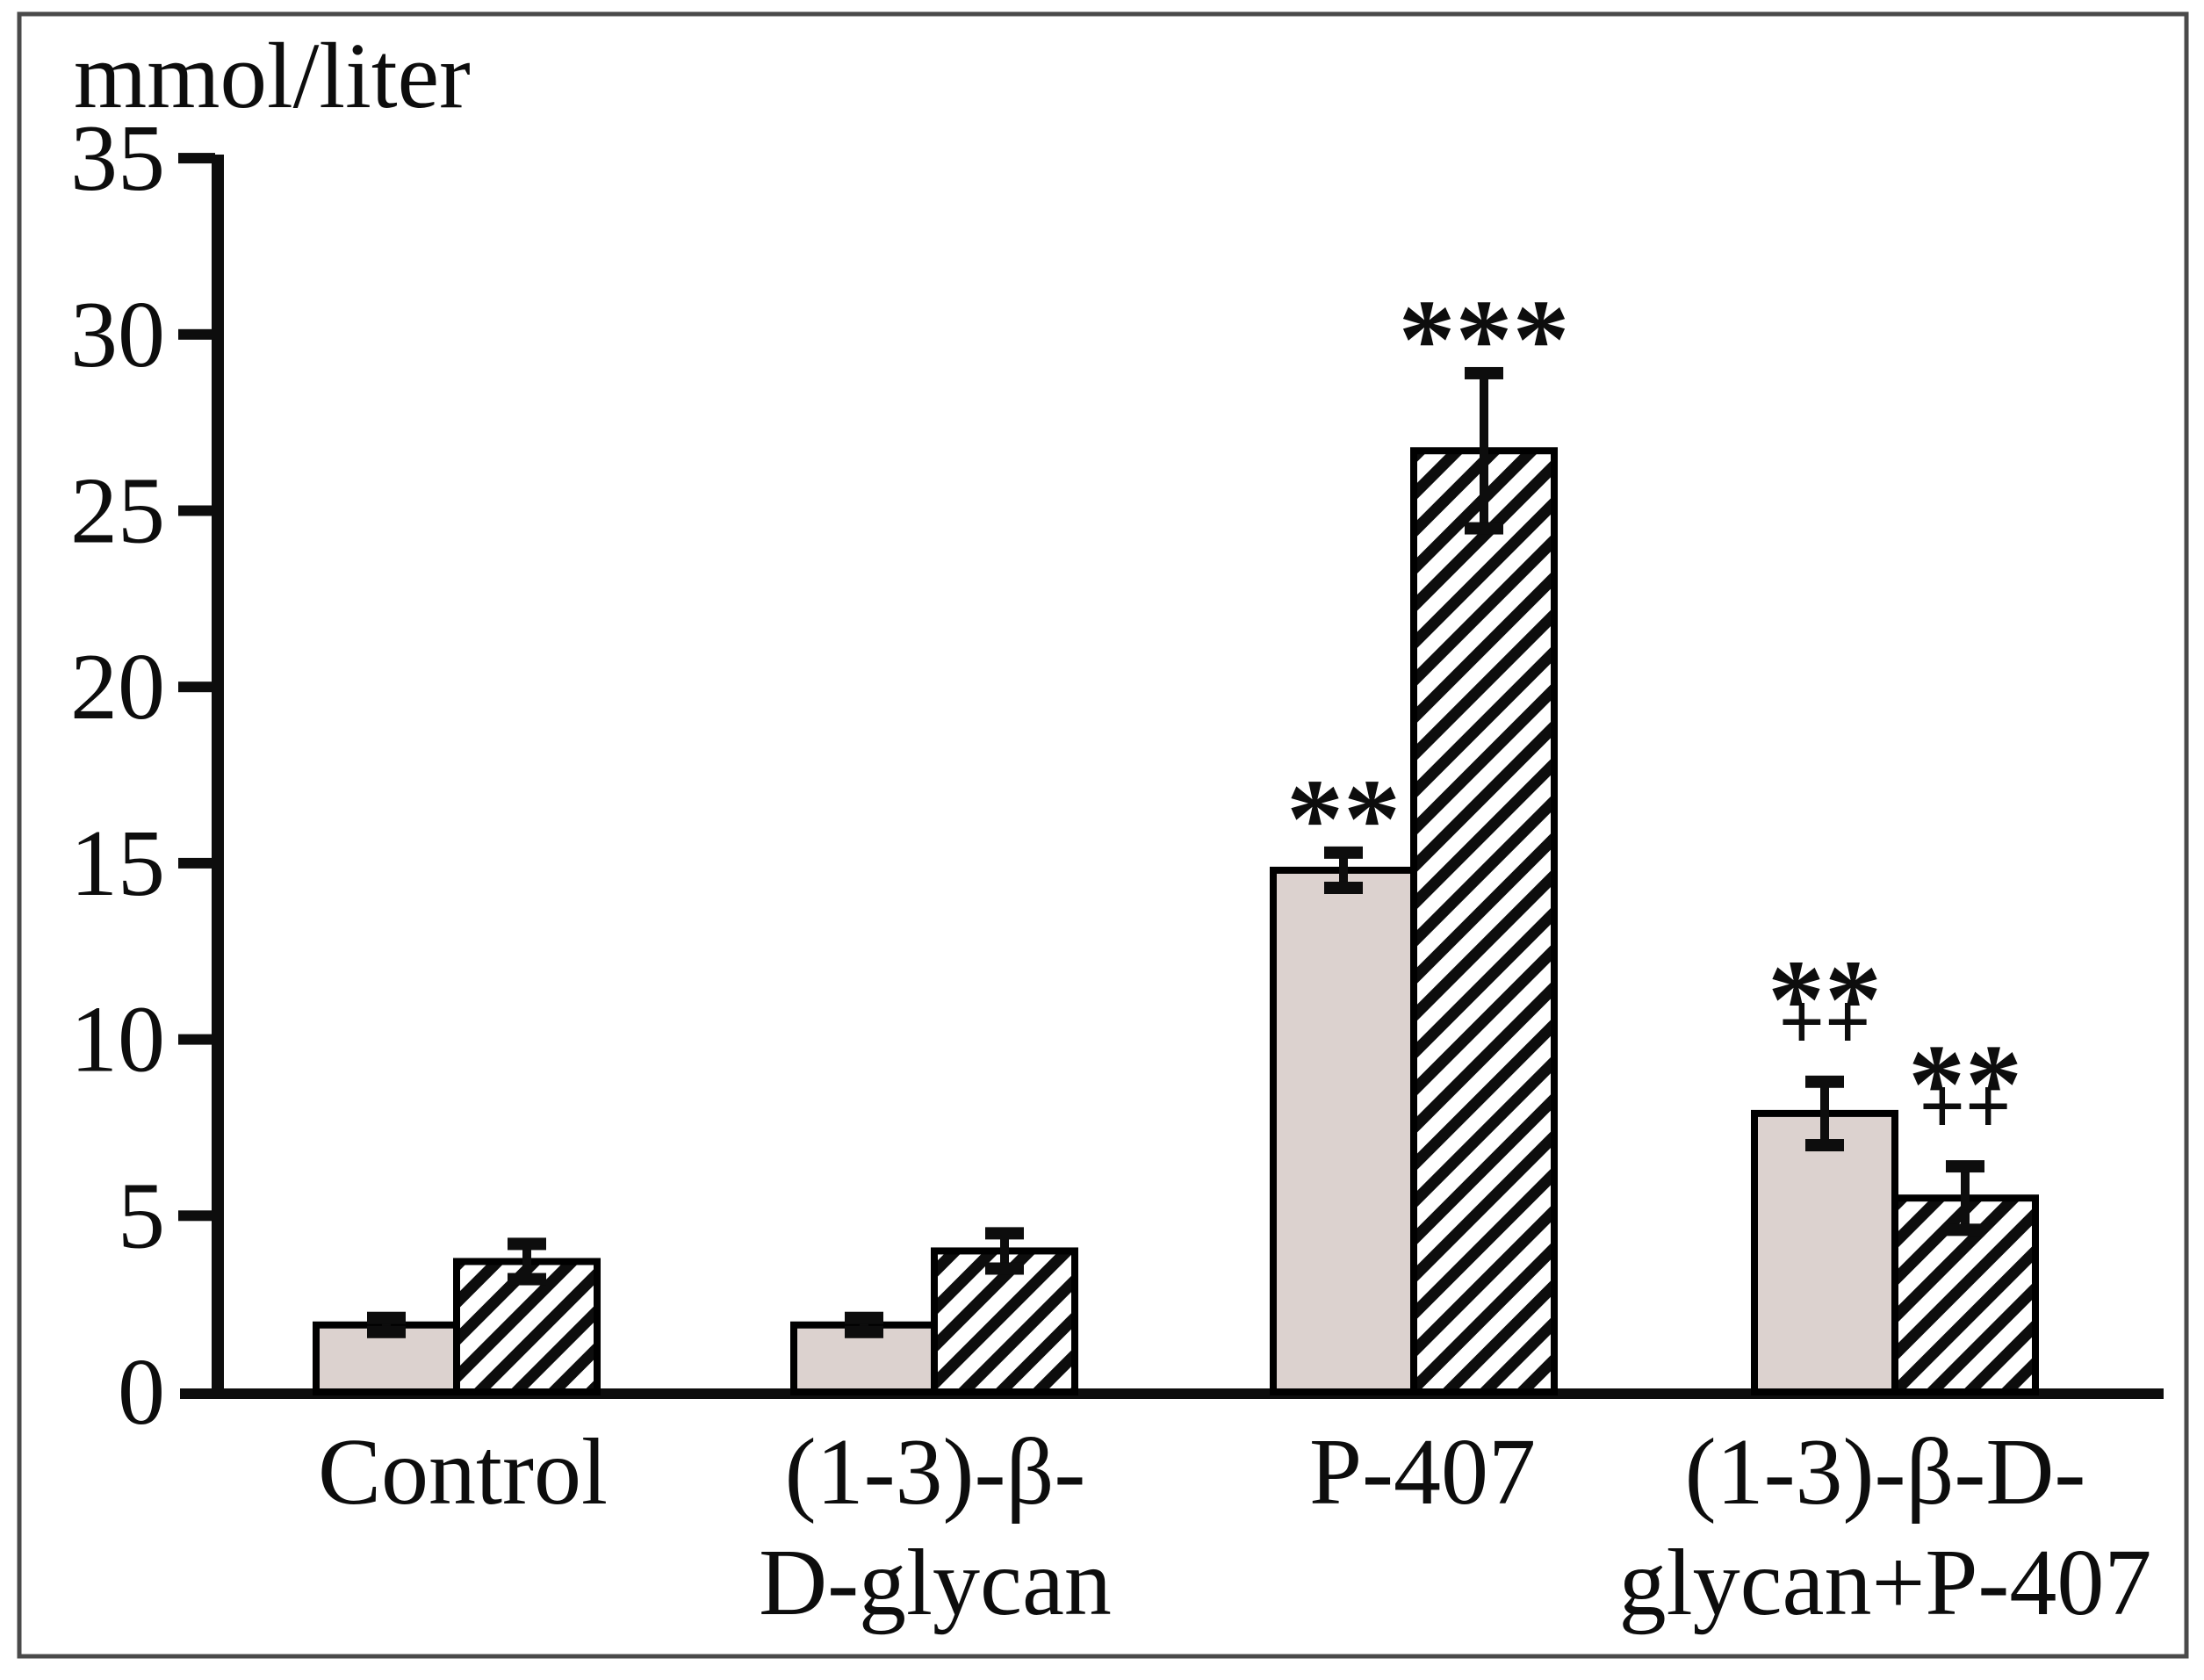  Describe the element at coordinates (141, 1392) in the screenshot. I see `y-tick-label-0: 0` at that location.